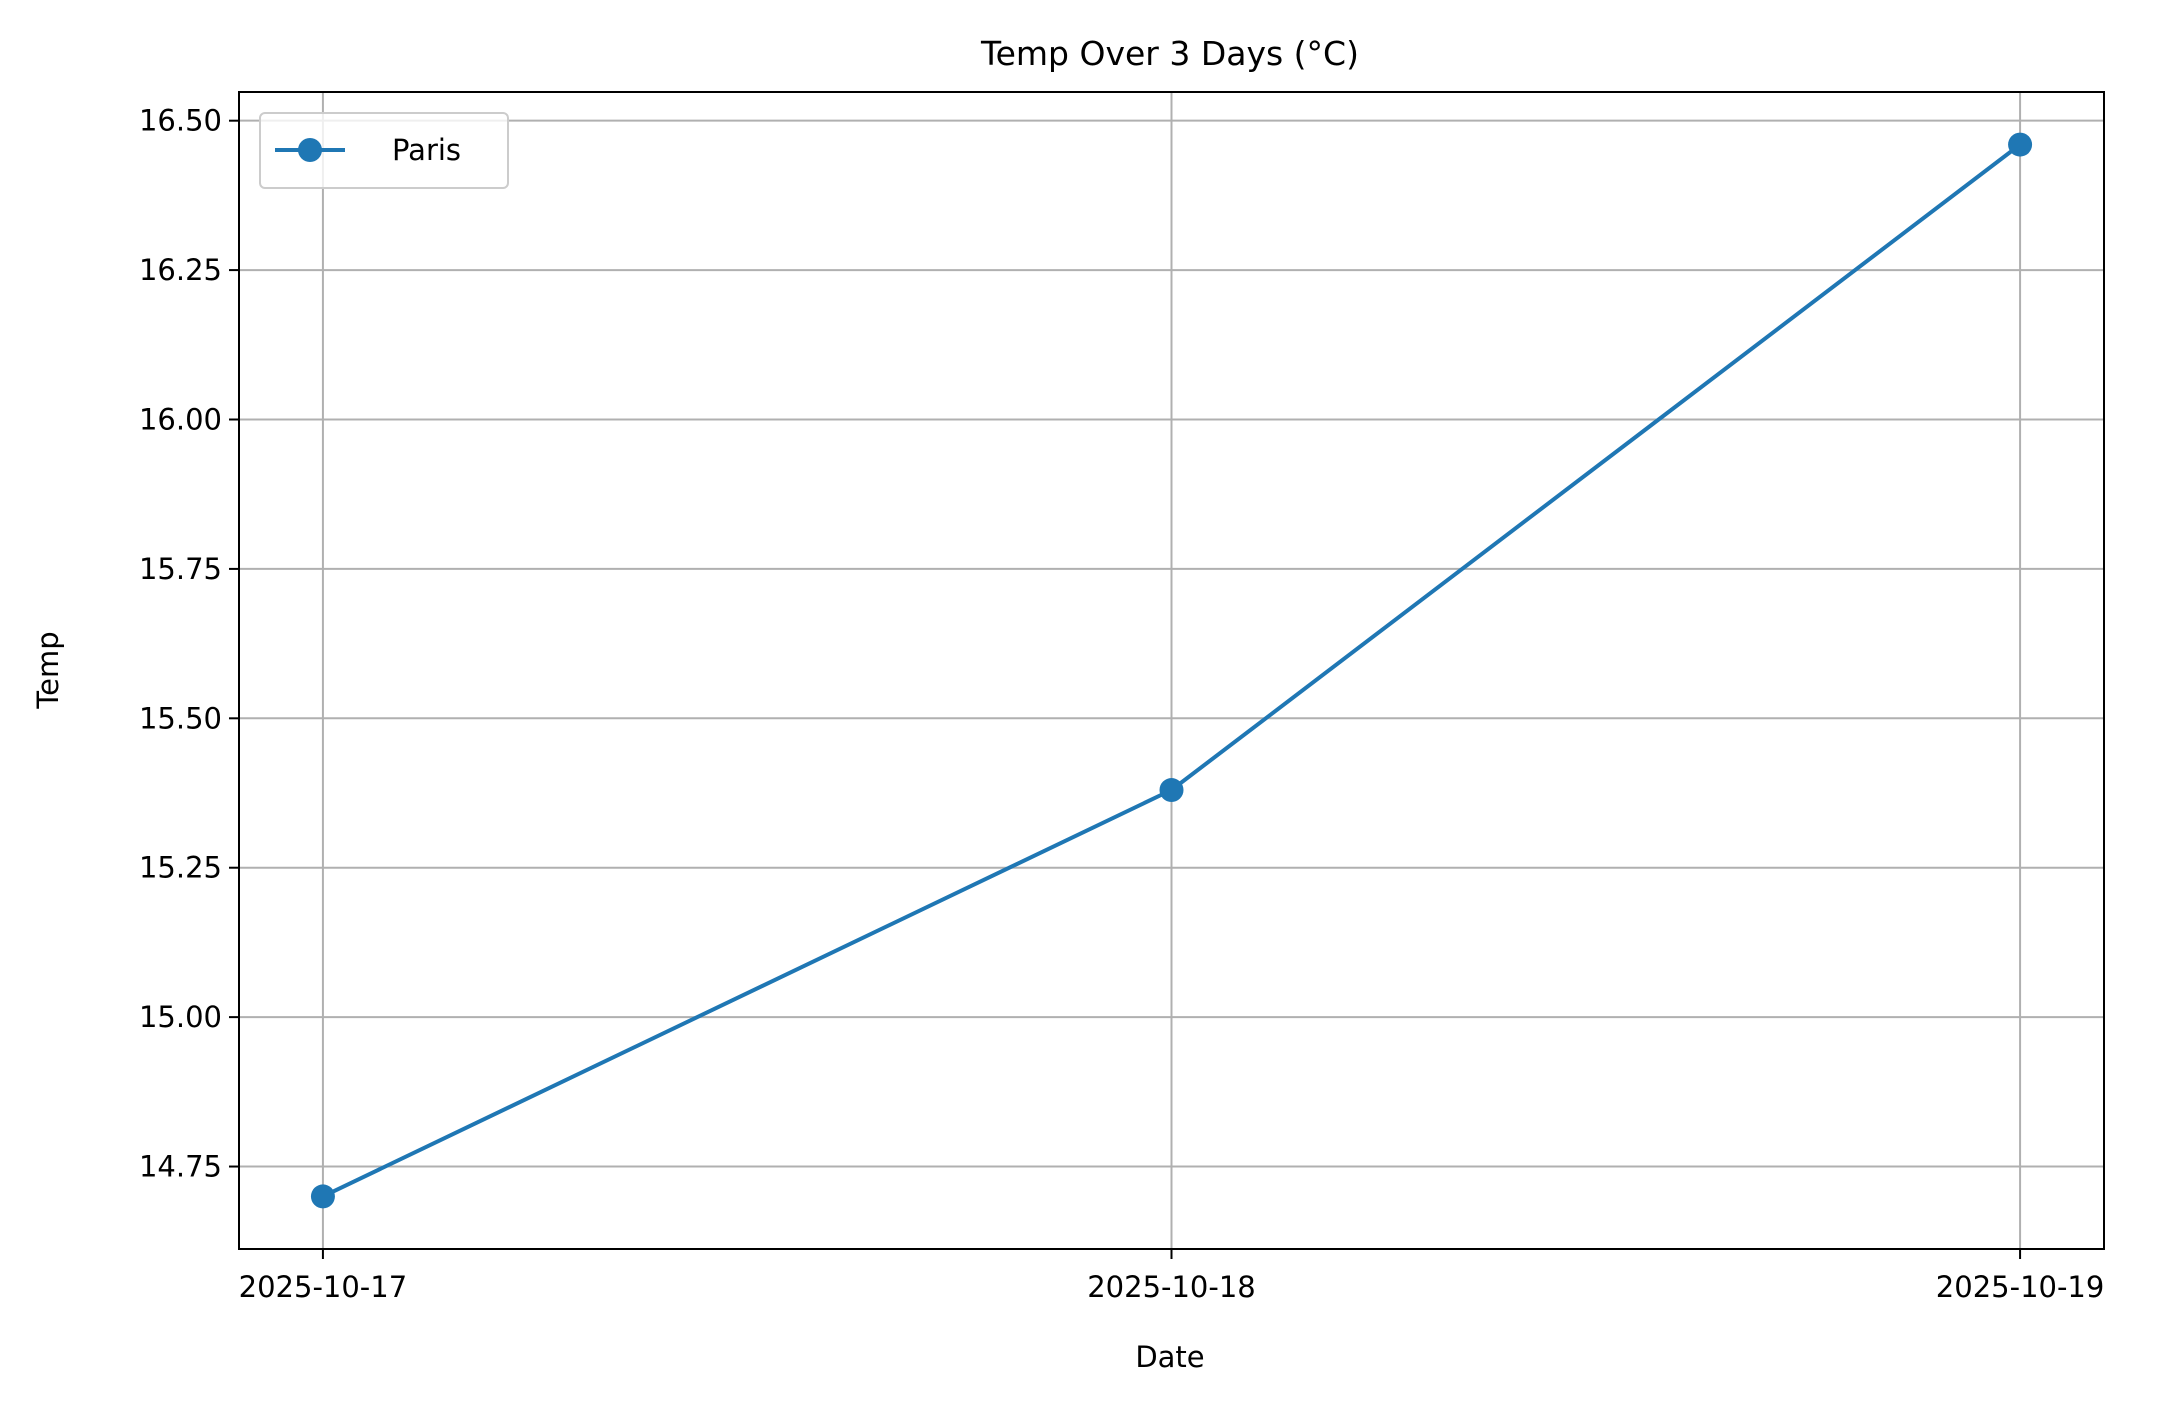  What do you see at coordinates (48, 670) in the screenshot?
I see `y-axis-label: Temp` at bounding box center [48, 670].